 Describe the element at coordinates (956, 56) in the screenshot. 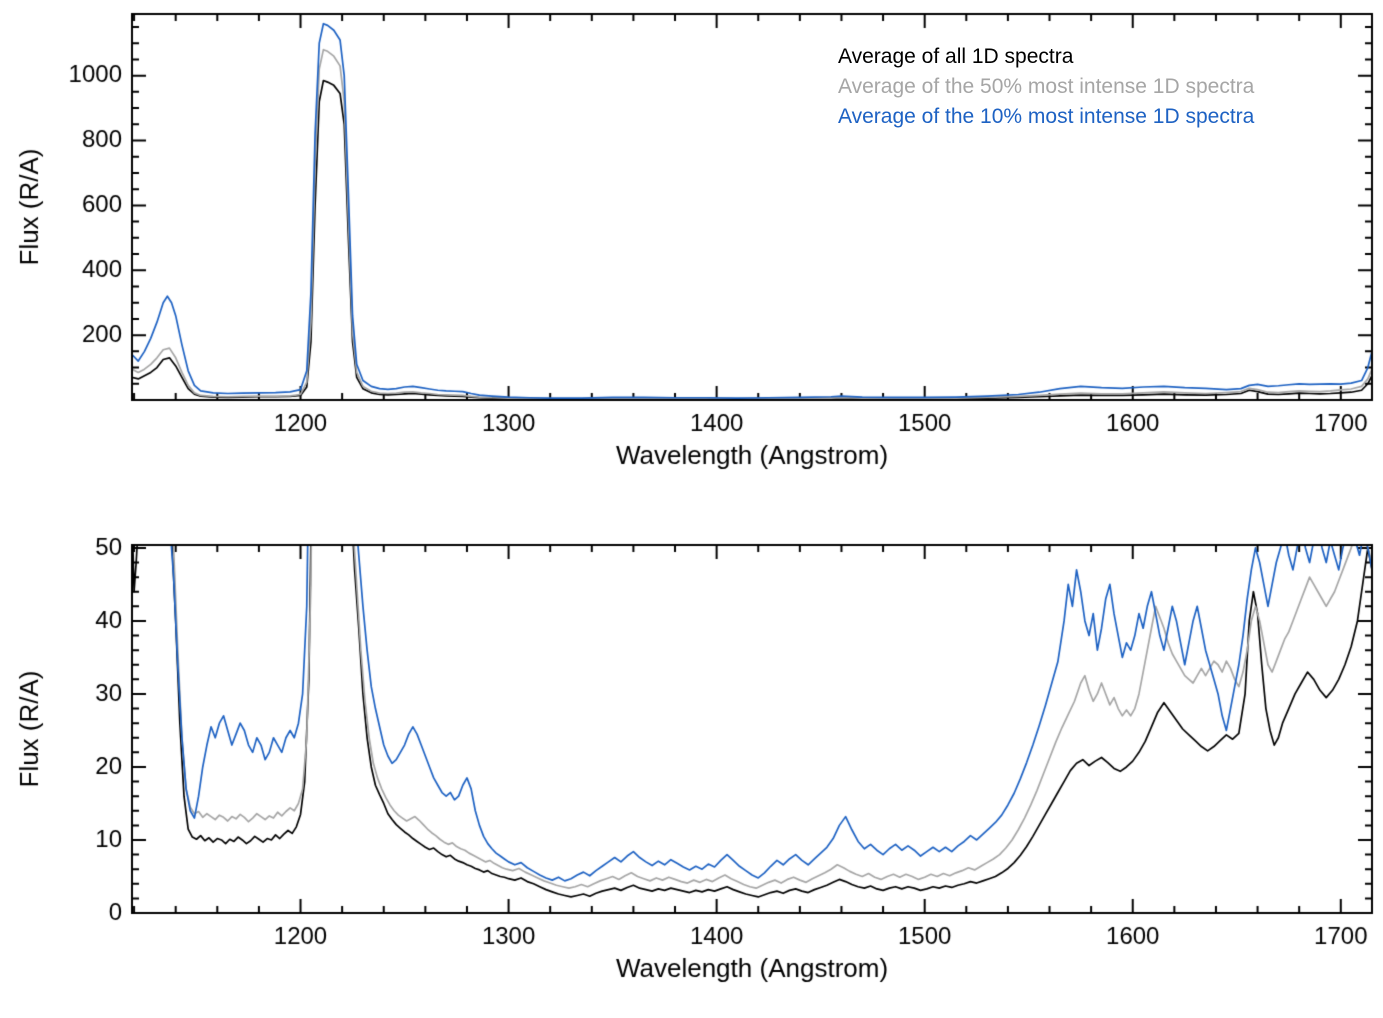

I see `legend-entry-all-spectra: Average of all 1D spectra` at that location.